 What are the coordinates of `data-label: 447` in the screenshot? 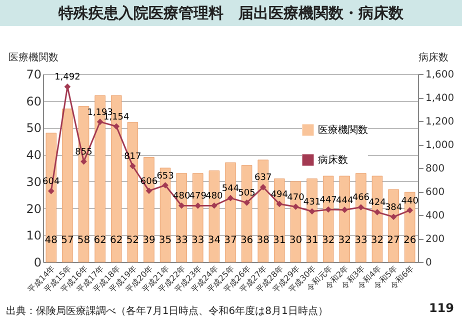 It's located at (328, 200).